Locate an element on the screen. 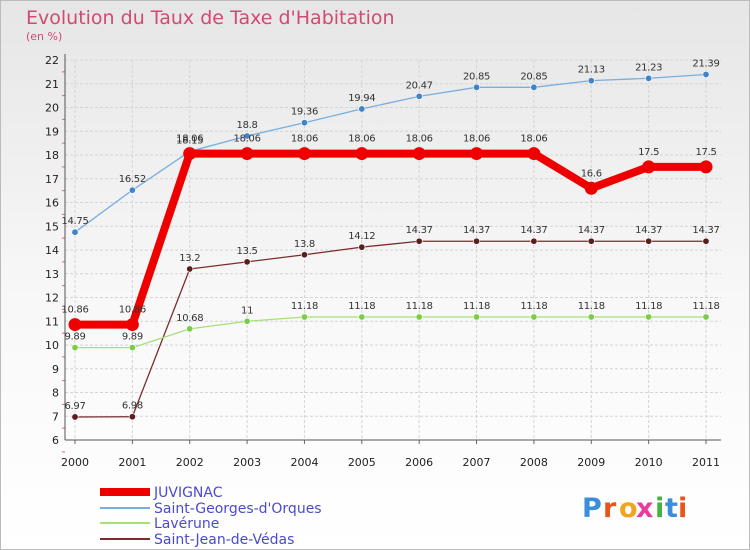 This screenshot has height=550, width=750. legend-label: Saint-Georges-d'Orques is located at coordinates (238, 509).